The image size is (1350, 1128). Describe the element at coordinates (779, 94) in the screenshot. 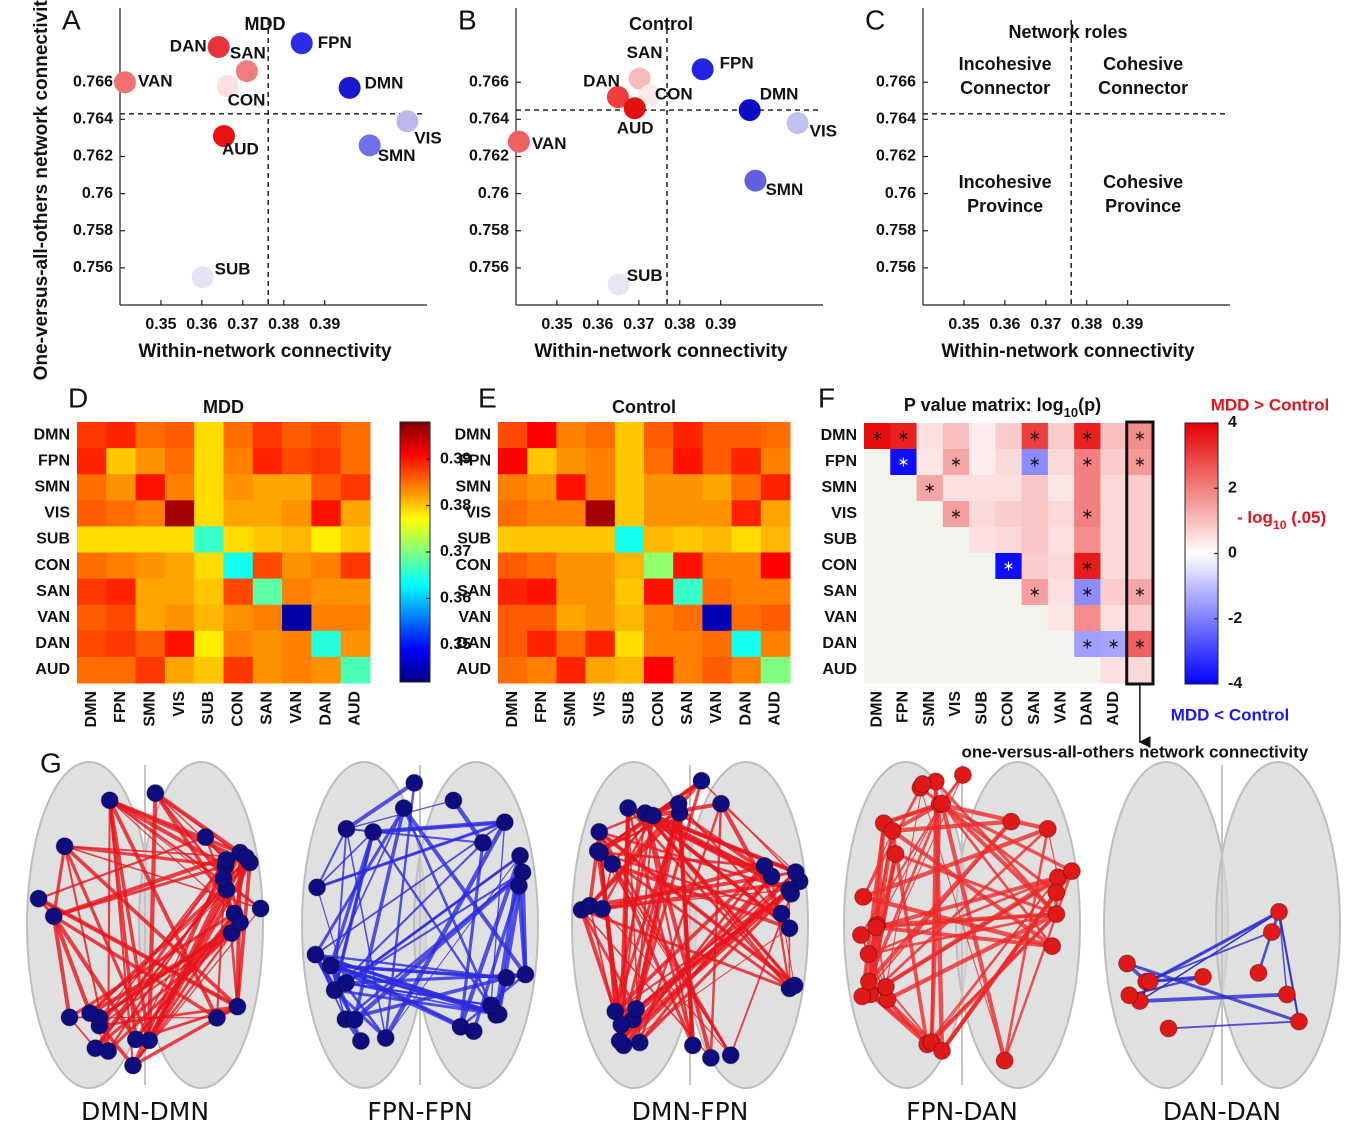

I see `point-label: DMN` at that location.